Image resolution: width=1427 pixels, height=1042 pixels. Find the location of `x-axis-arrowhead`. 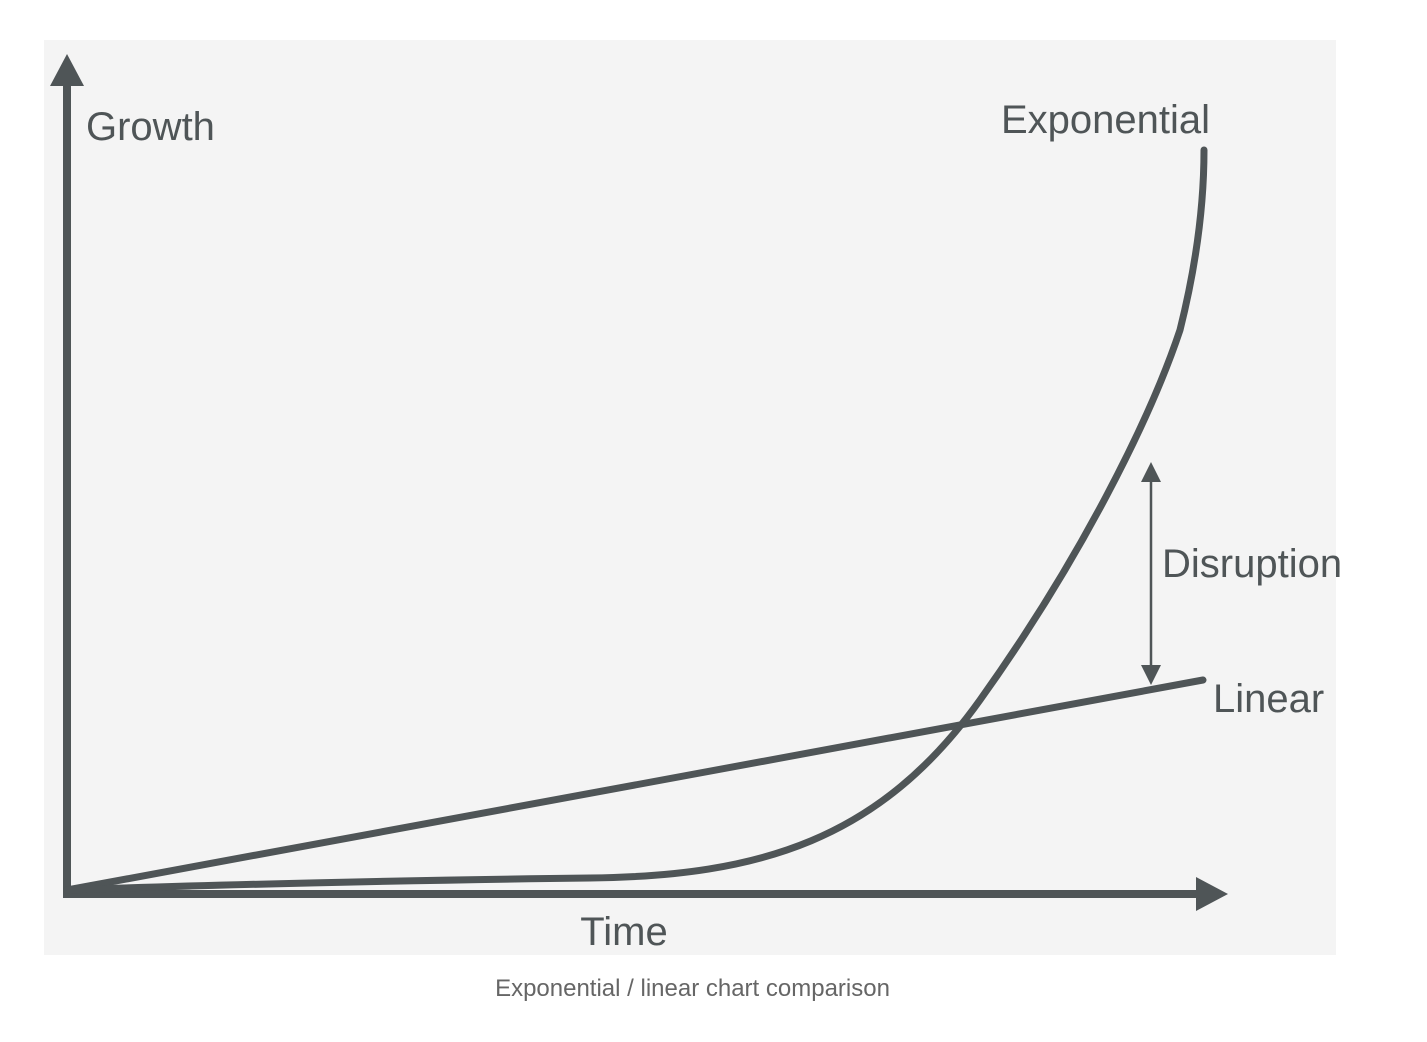

x-axis-arrowhead is located at coordinates (1212, 894).